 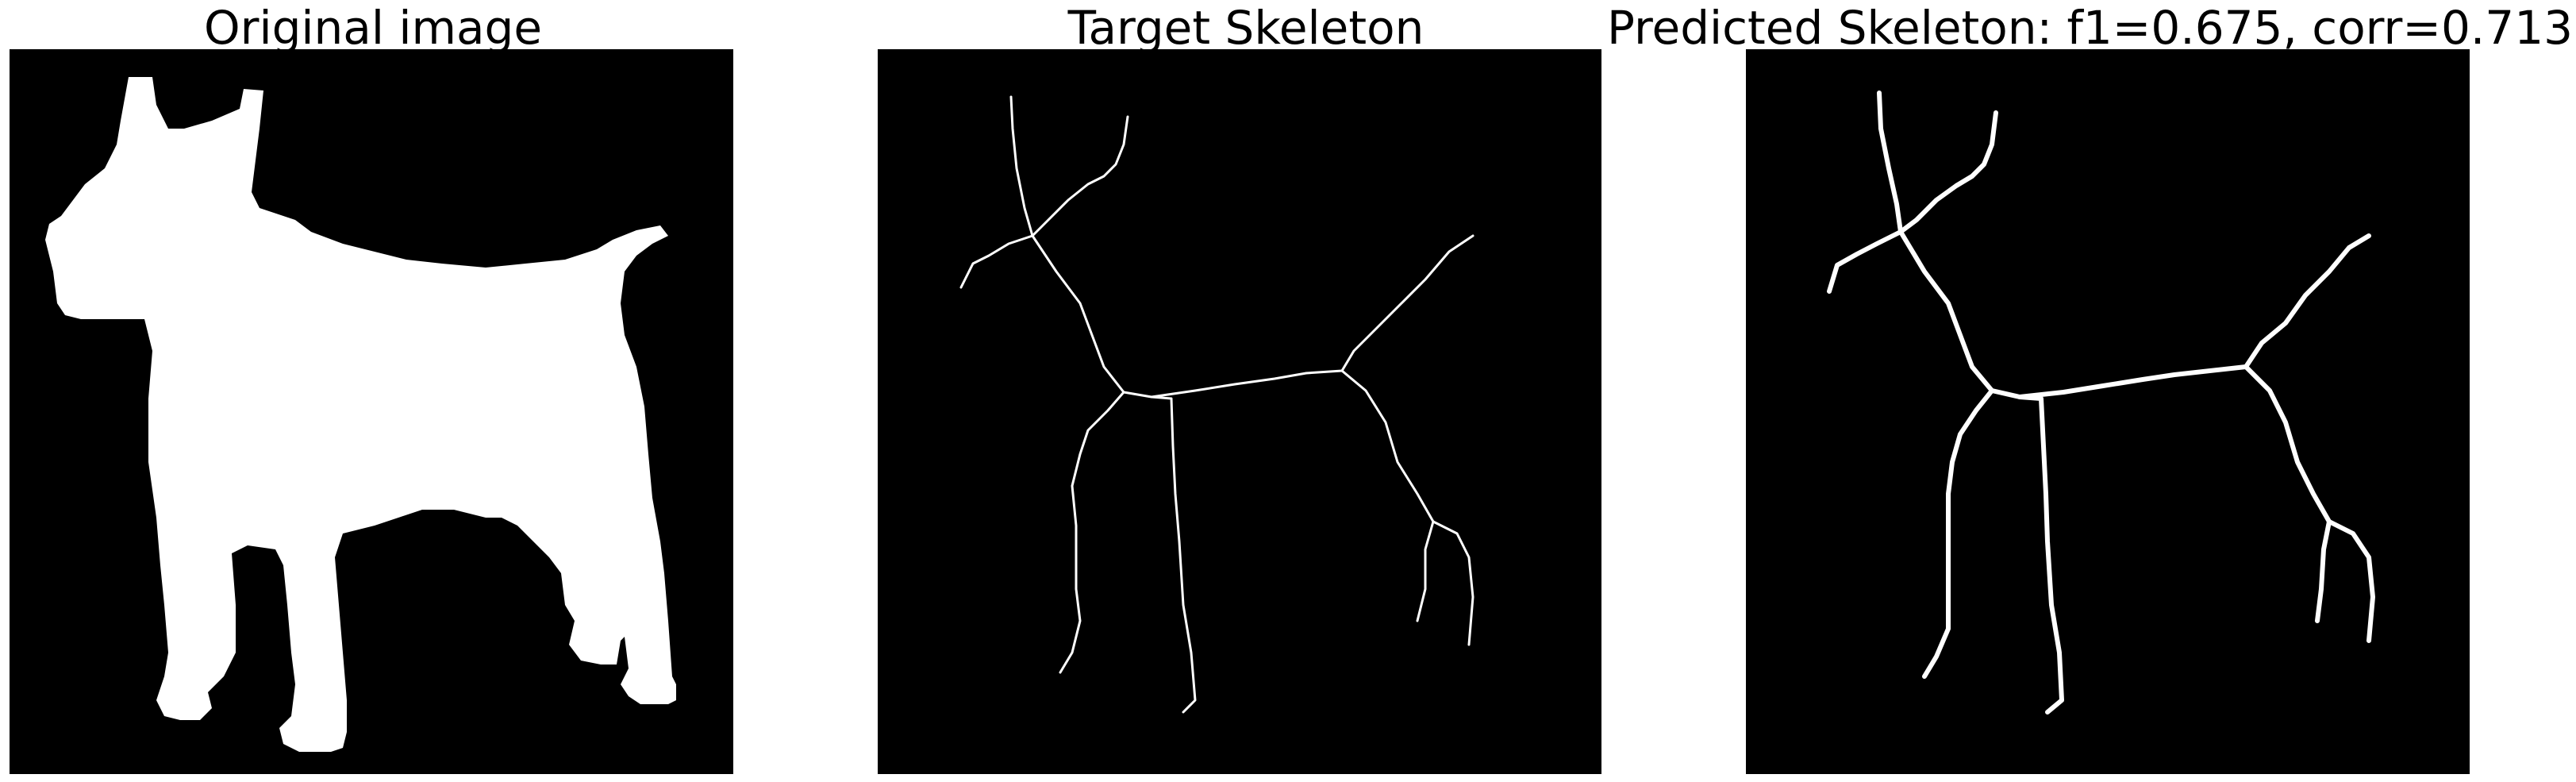 I want to click on panel-title: Predicted Skeleton: f1=0.675, corr=0.713, so click(x=2089, y=28).